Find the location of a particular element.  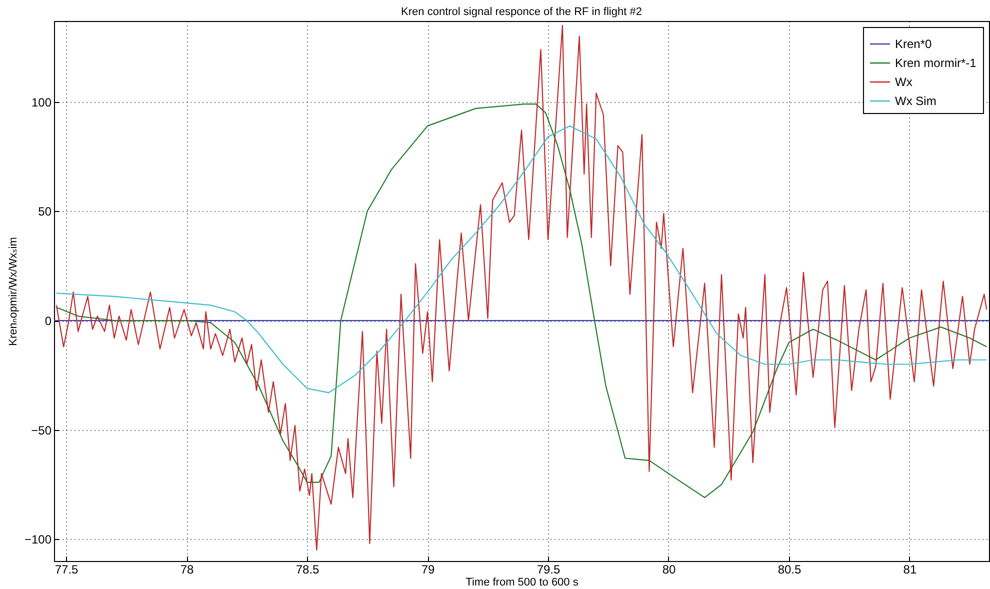

y-axis-title: Krenₙopmir/Wx/Wxₛim is located at coordinates (13, 291).